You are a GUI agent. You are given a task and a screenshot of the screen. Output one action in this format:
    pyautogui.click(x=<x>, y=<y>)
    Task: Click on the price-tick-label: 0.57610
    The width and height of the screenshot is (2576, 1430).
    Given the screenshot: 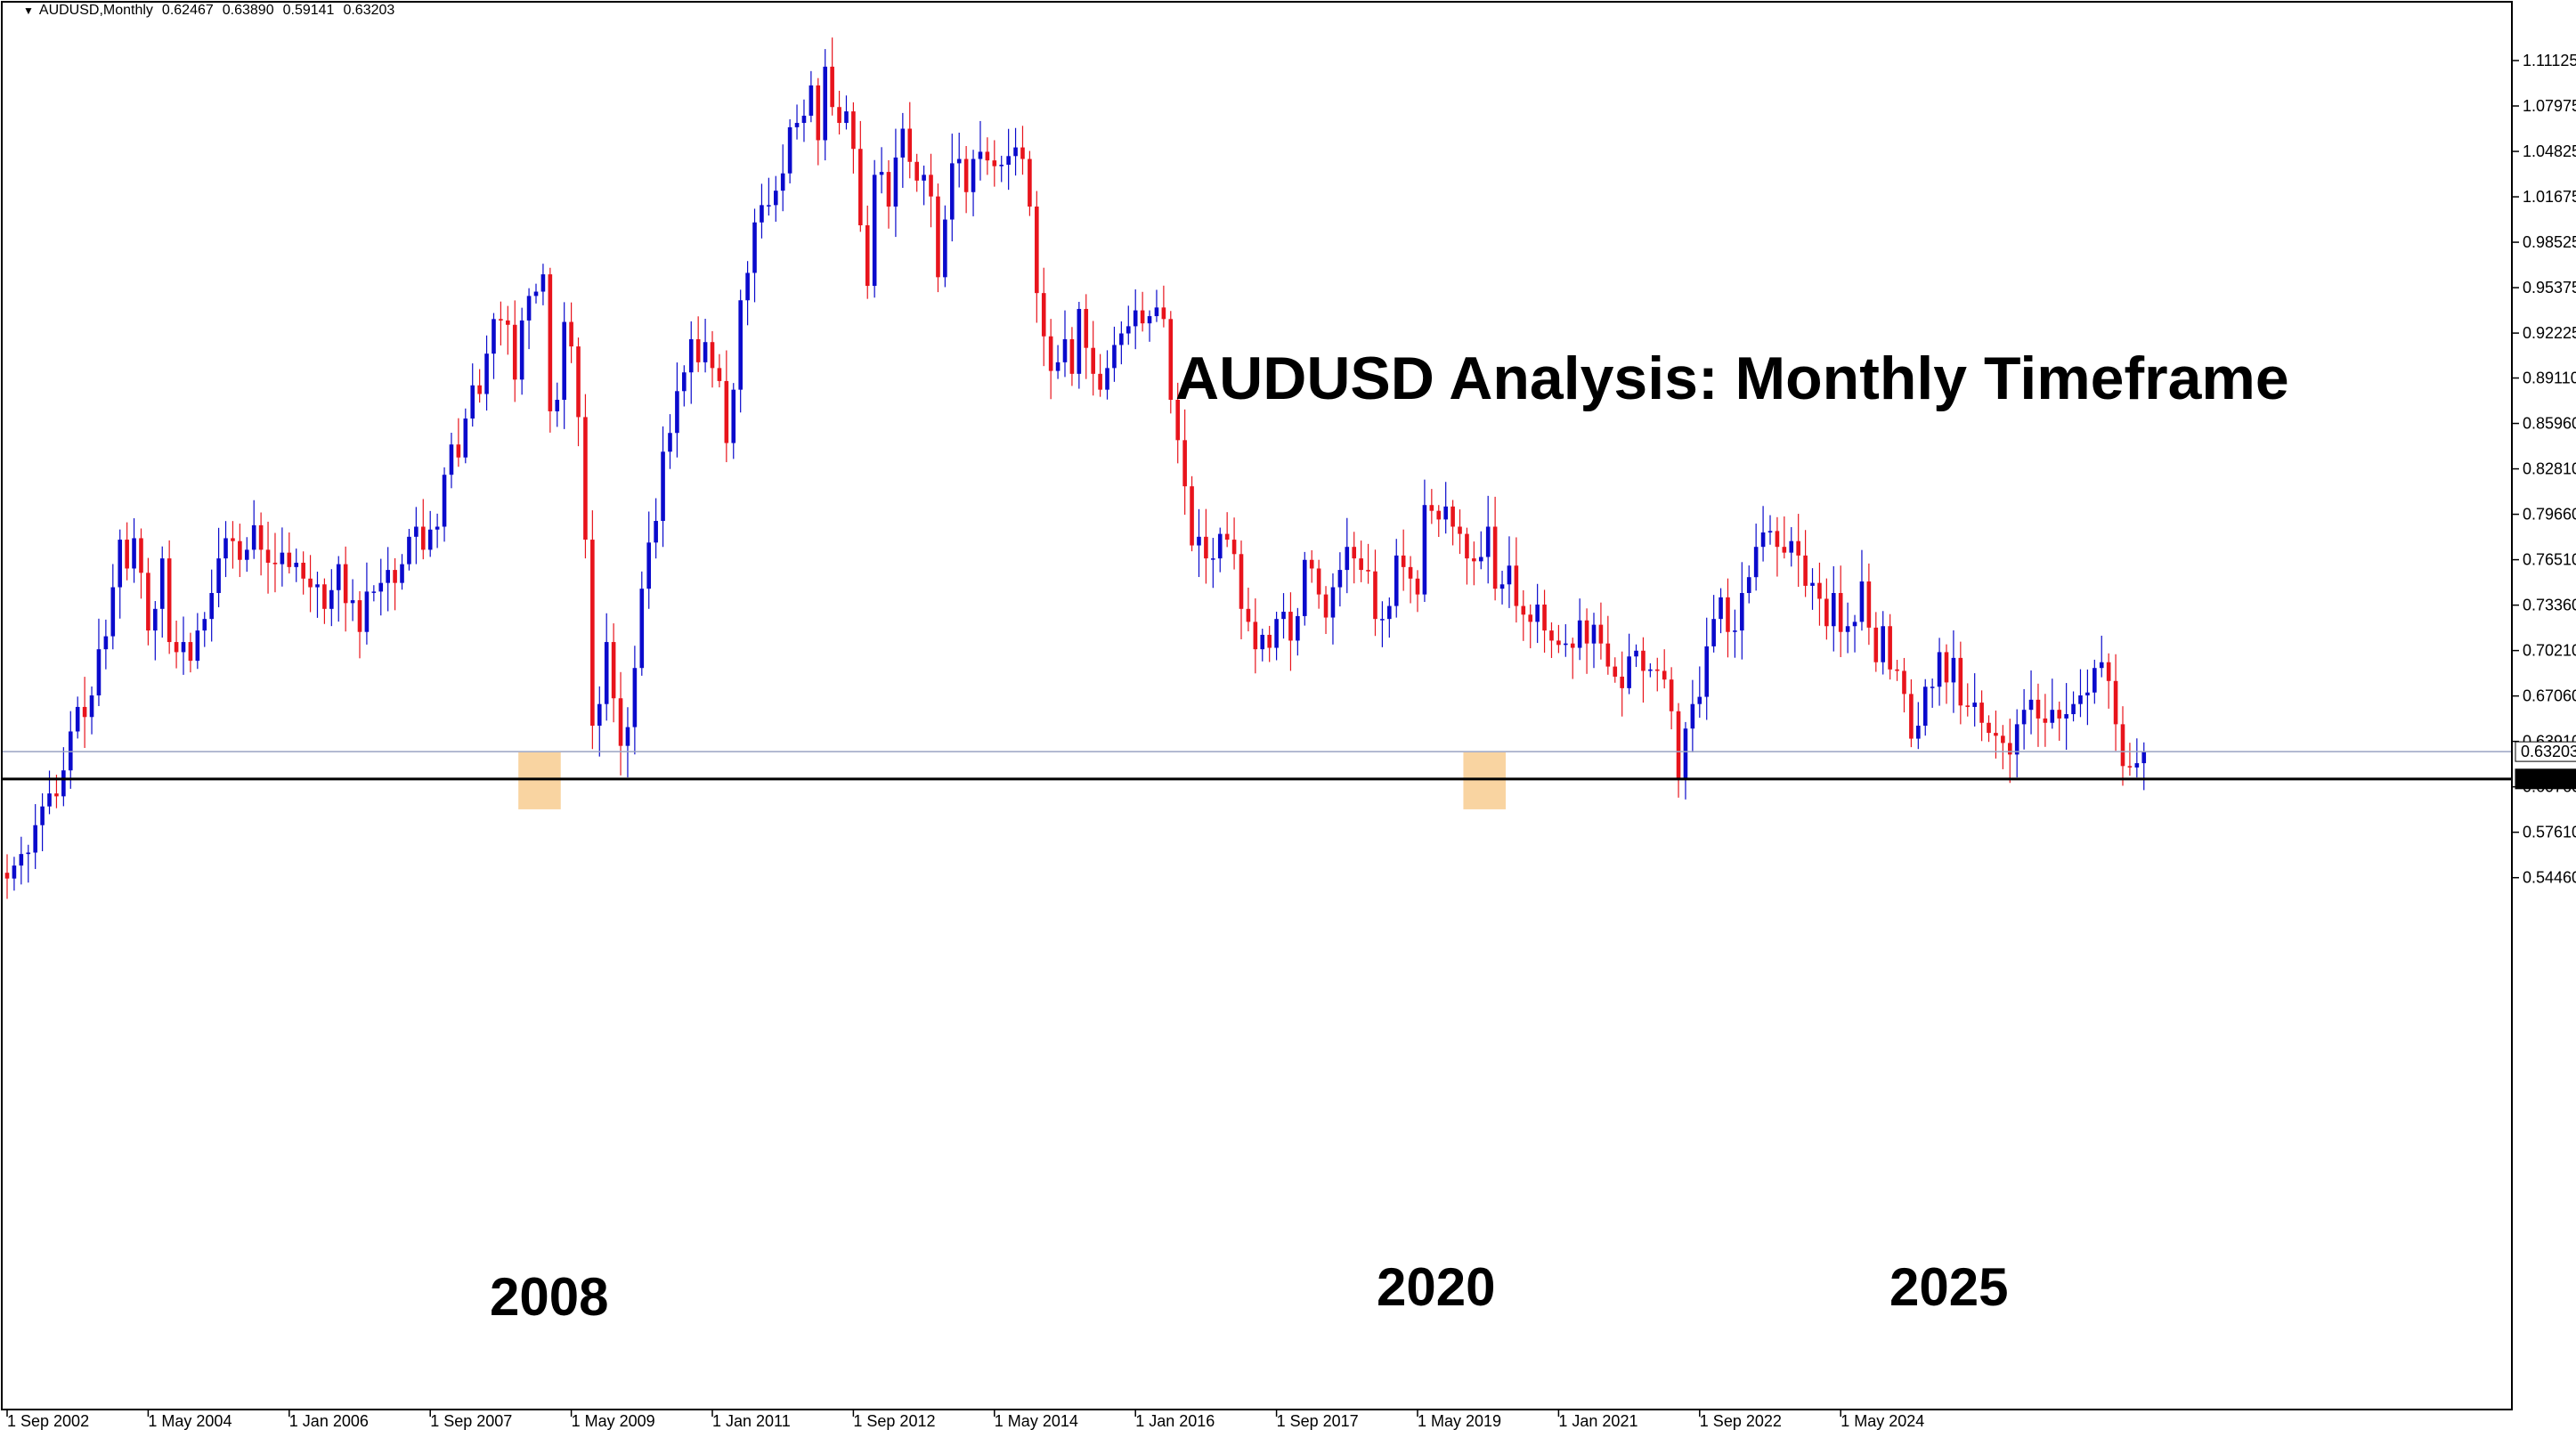 What is the action you would take?
    pyautogui.click(x=2549, y=832)
    